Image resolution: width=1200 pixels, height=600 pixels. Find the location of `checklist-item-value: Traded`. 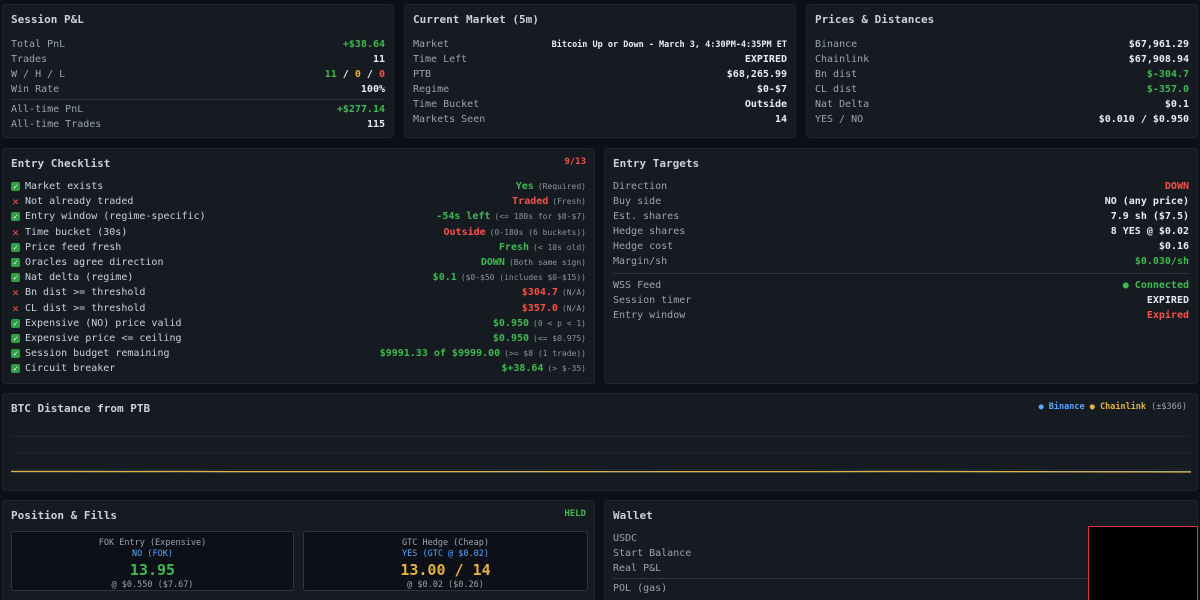

checklist-item-value: Traded is located at coordinates (530, 202).